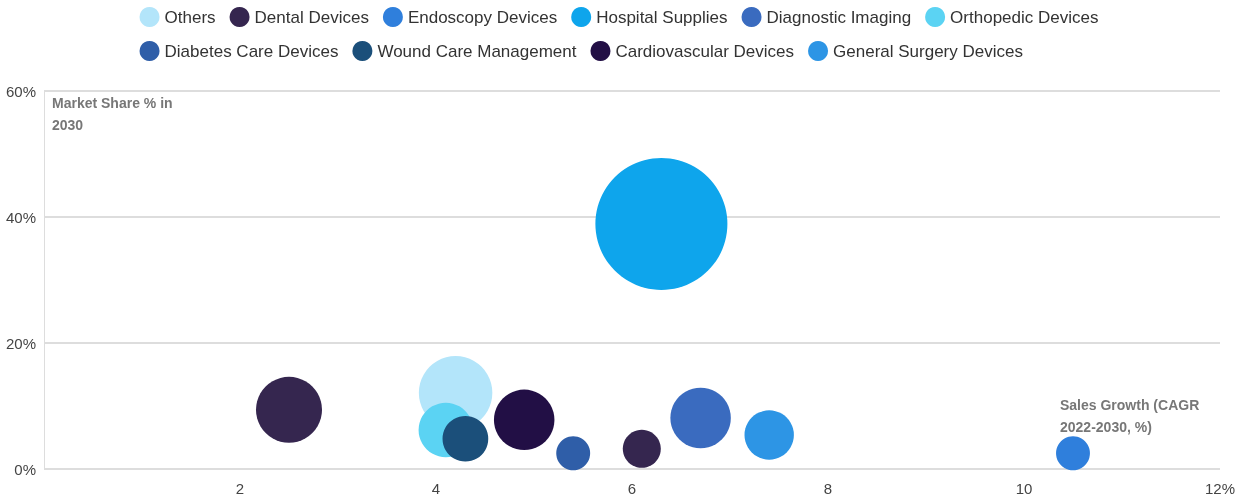 The height and width of the screenshot is (500, 1238). I want to click on legend-label: Diagnostic Imaging, so click(839, 17).